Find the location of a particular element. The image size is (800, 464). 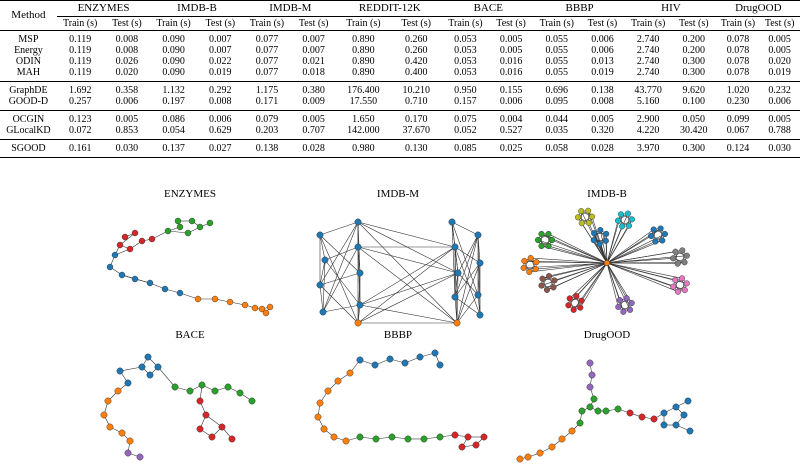

time-value: 2.740 is located at coordinates (648, 39).